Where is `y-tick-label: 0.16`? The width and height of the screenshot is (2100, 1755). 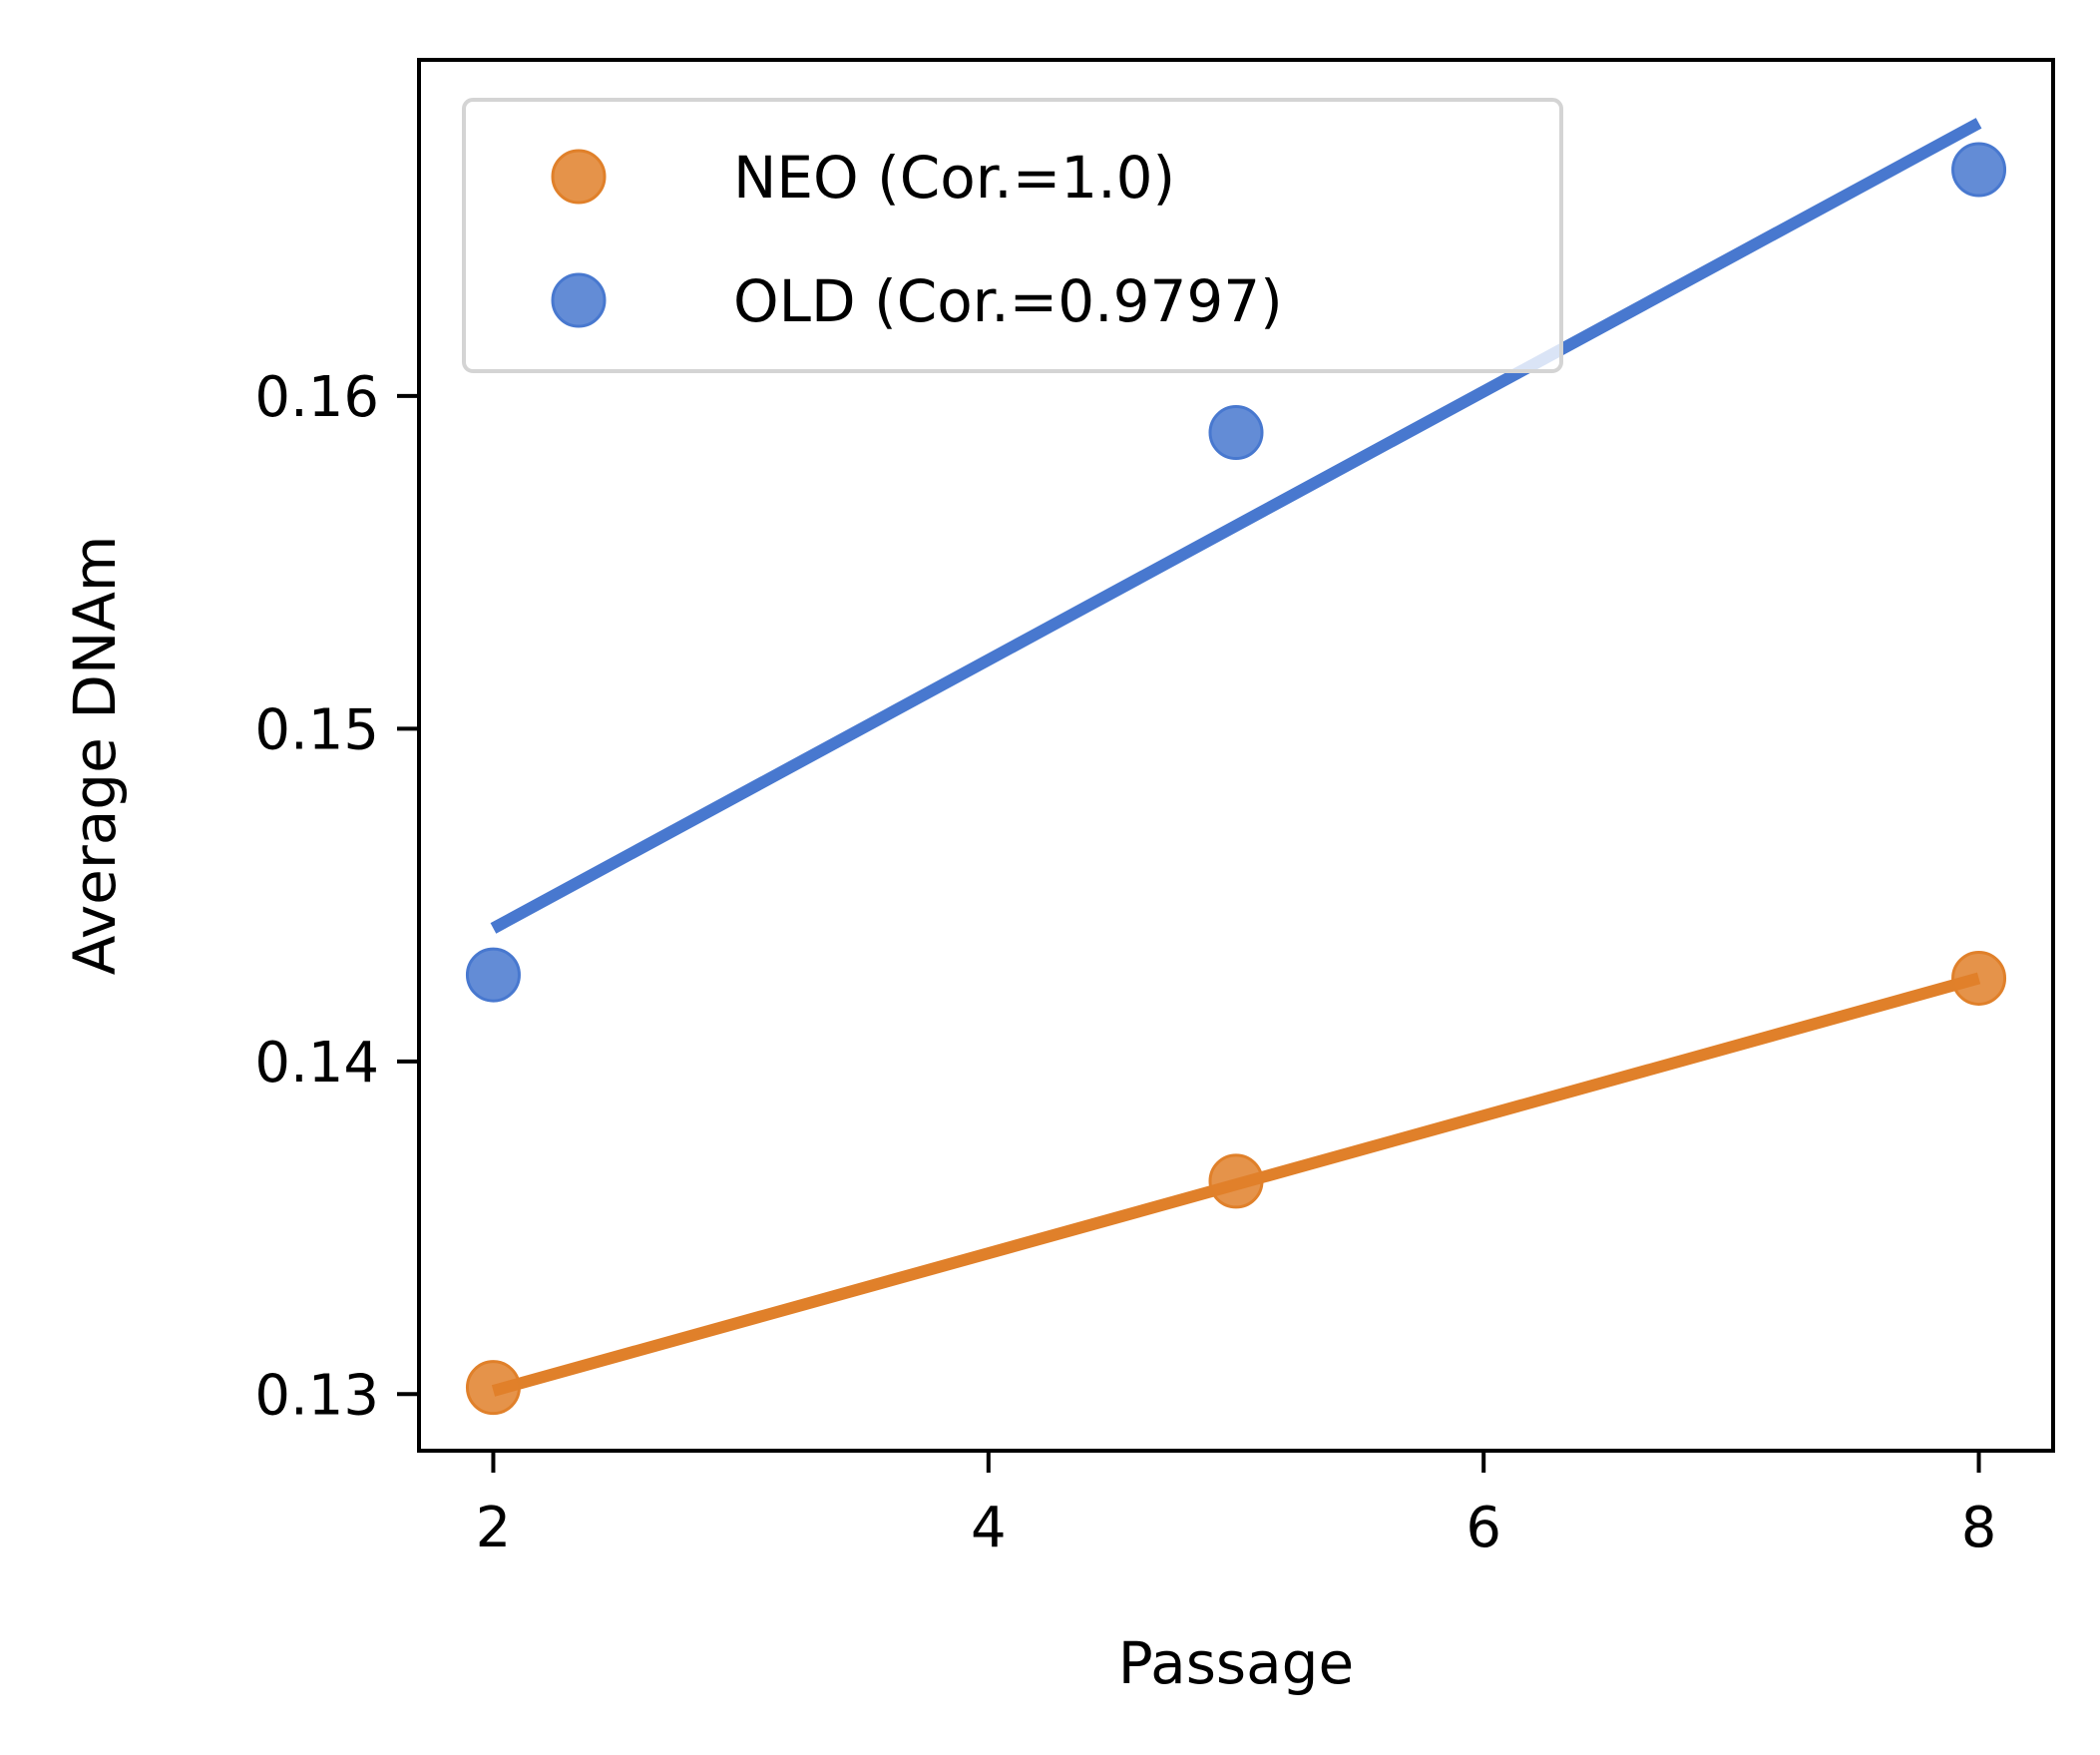 y-tick-label: 0.16 is located at coordinates (316, 397).